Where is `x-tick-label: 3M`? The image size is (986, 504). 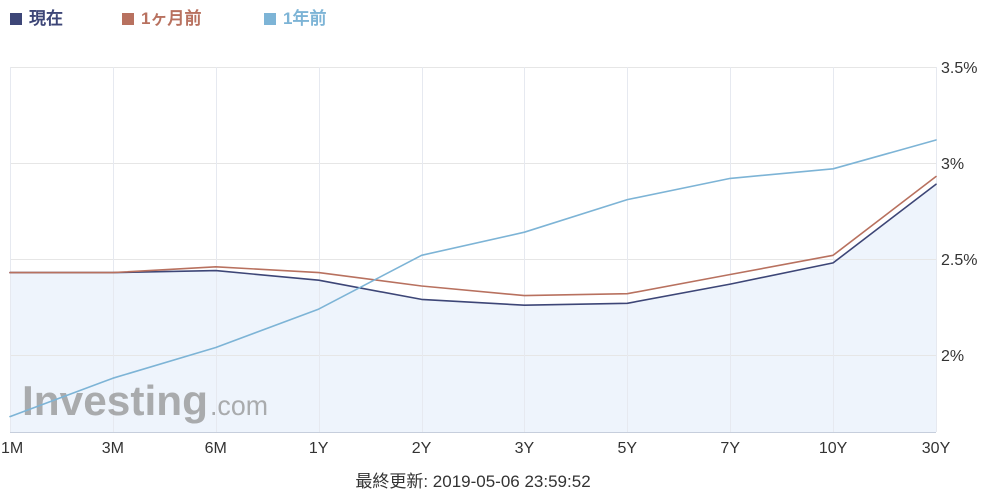
x-tick-label: 3M is located at coordinates (113, 448).